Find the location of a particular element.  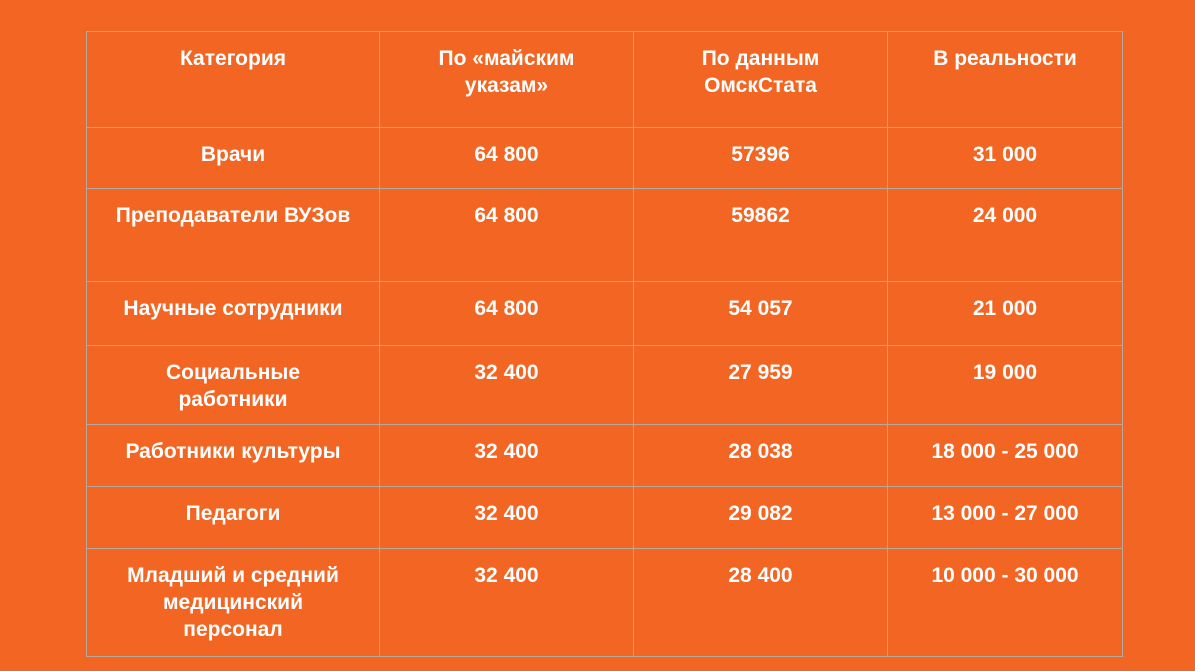

cell-reality: 21 000 is located at coordinates (1005, 313).